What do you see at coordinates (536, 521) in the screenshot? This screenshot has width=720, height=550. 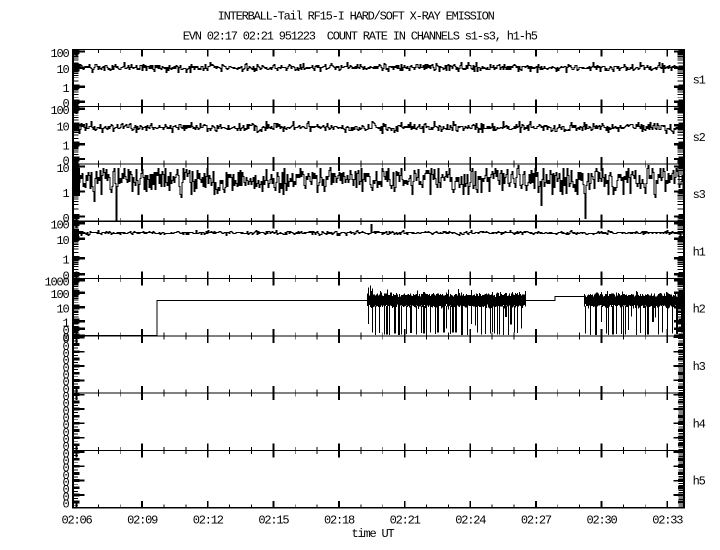 I see `svg-text: 02:27` at bounding box center [536, 521].